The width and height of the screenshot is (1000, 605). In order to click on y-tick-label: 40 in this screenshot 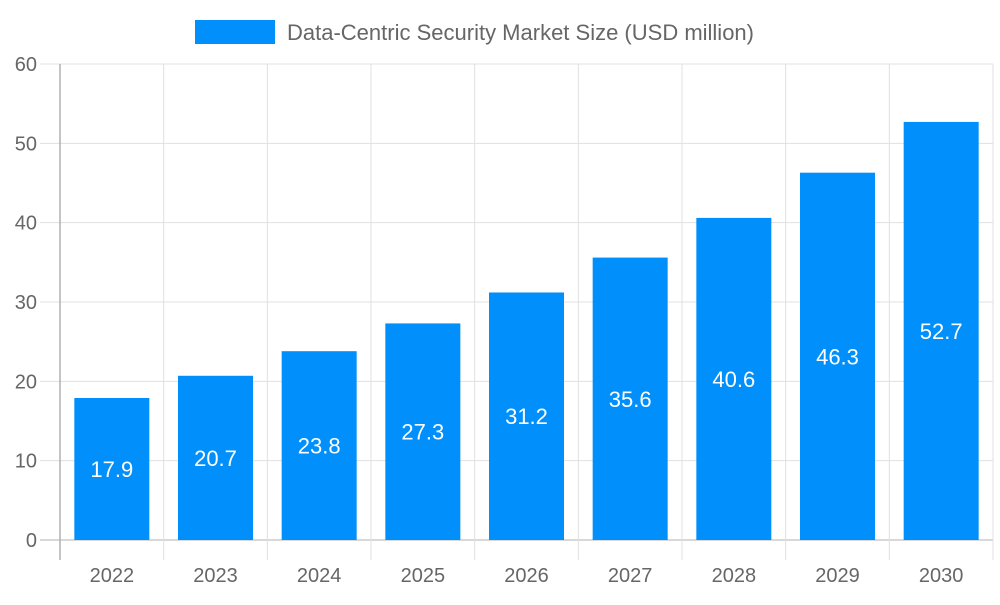, I will do `click(26, 224)`.